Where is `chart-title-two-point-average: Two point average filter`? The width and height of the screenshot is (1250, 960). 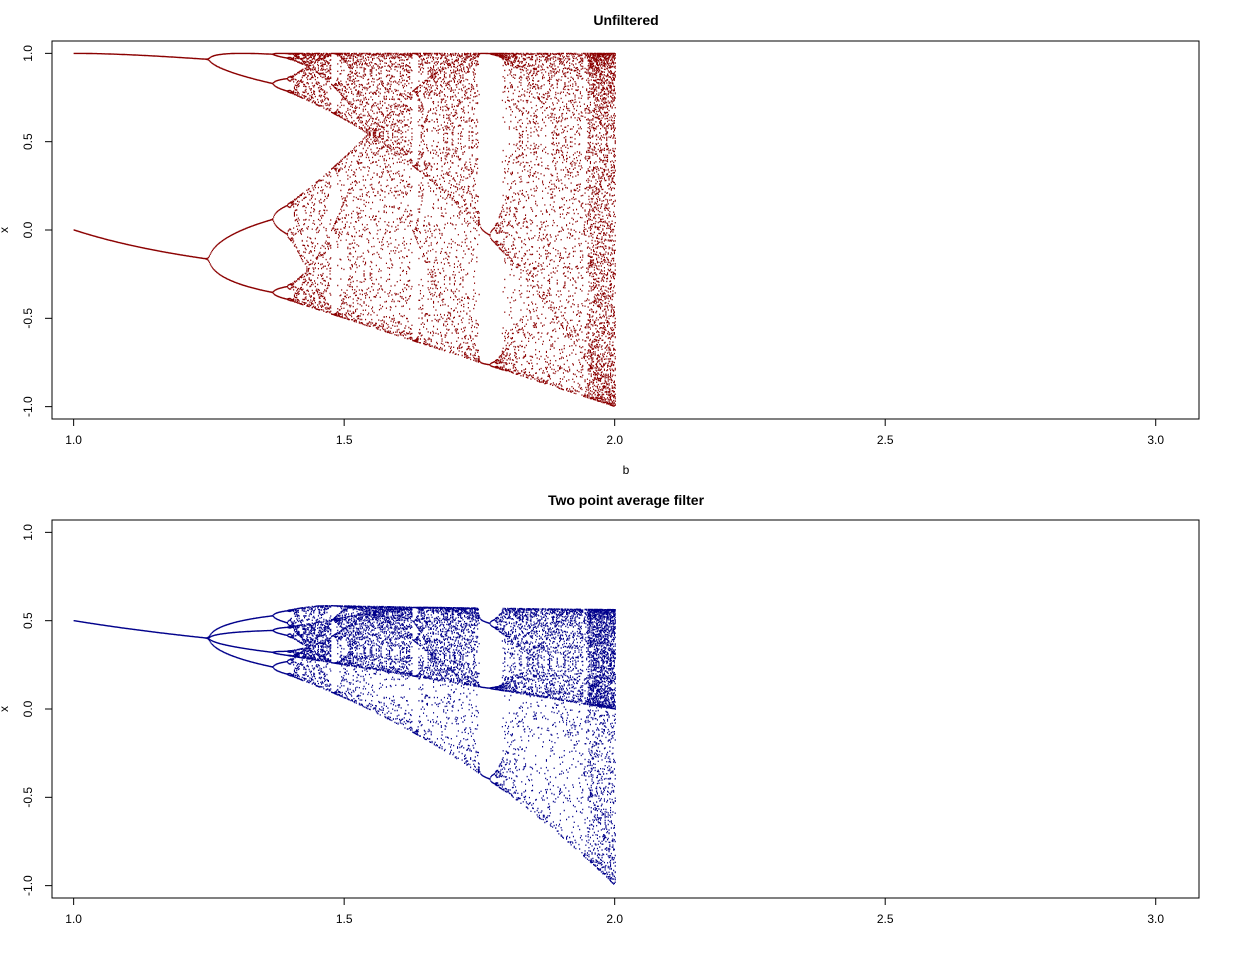 chart-title-two-point-average: Two point average filter is located at coordinates (626, 500).